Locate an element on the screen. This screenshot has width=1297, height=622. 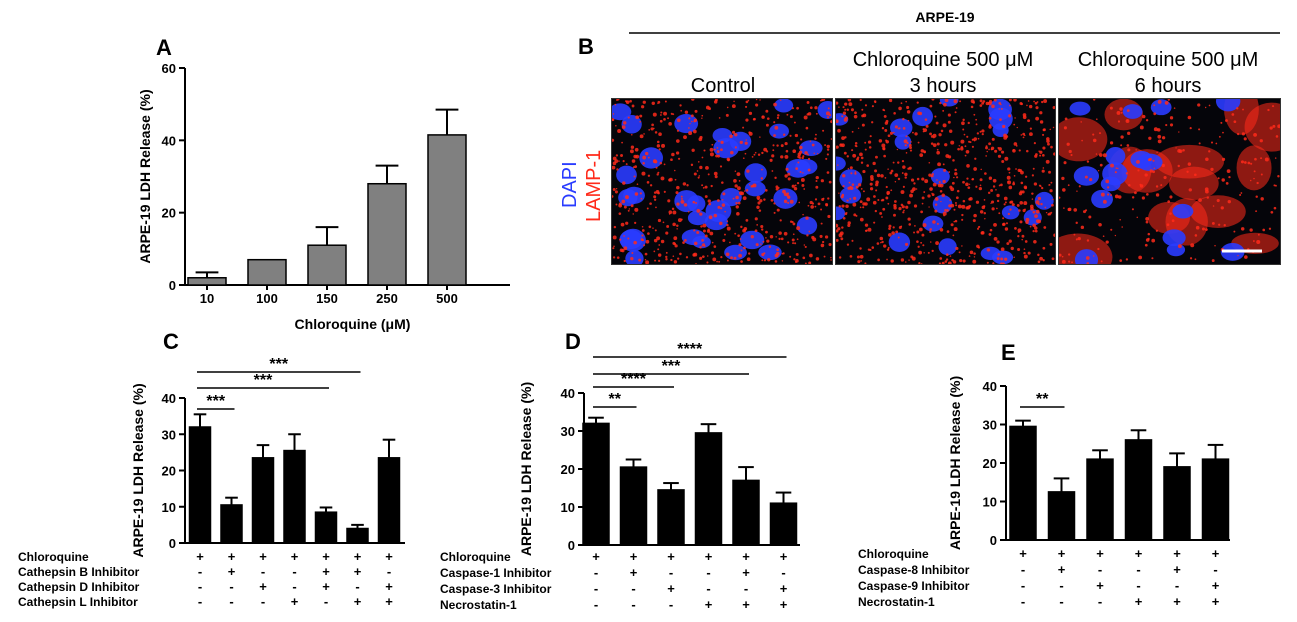
x-tick-label: 100 is located at coordinates (267, 298).